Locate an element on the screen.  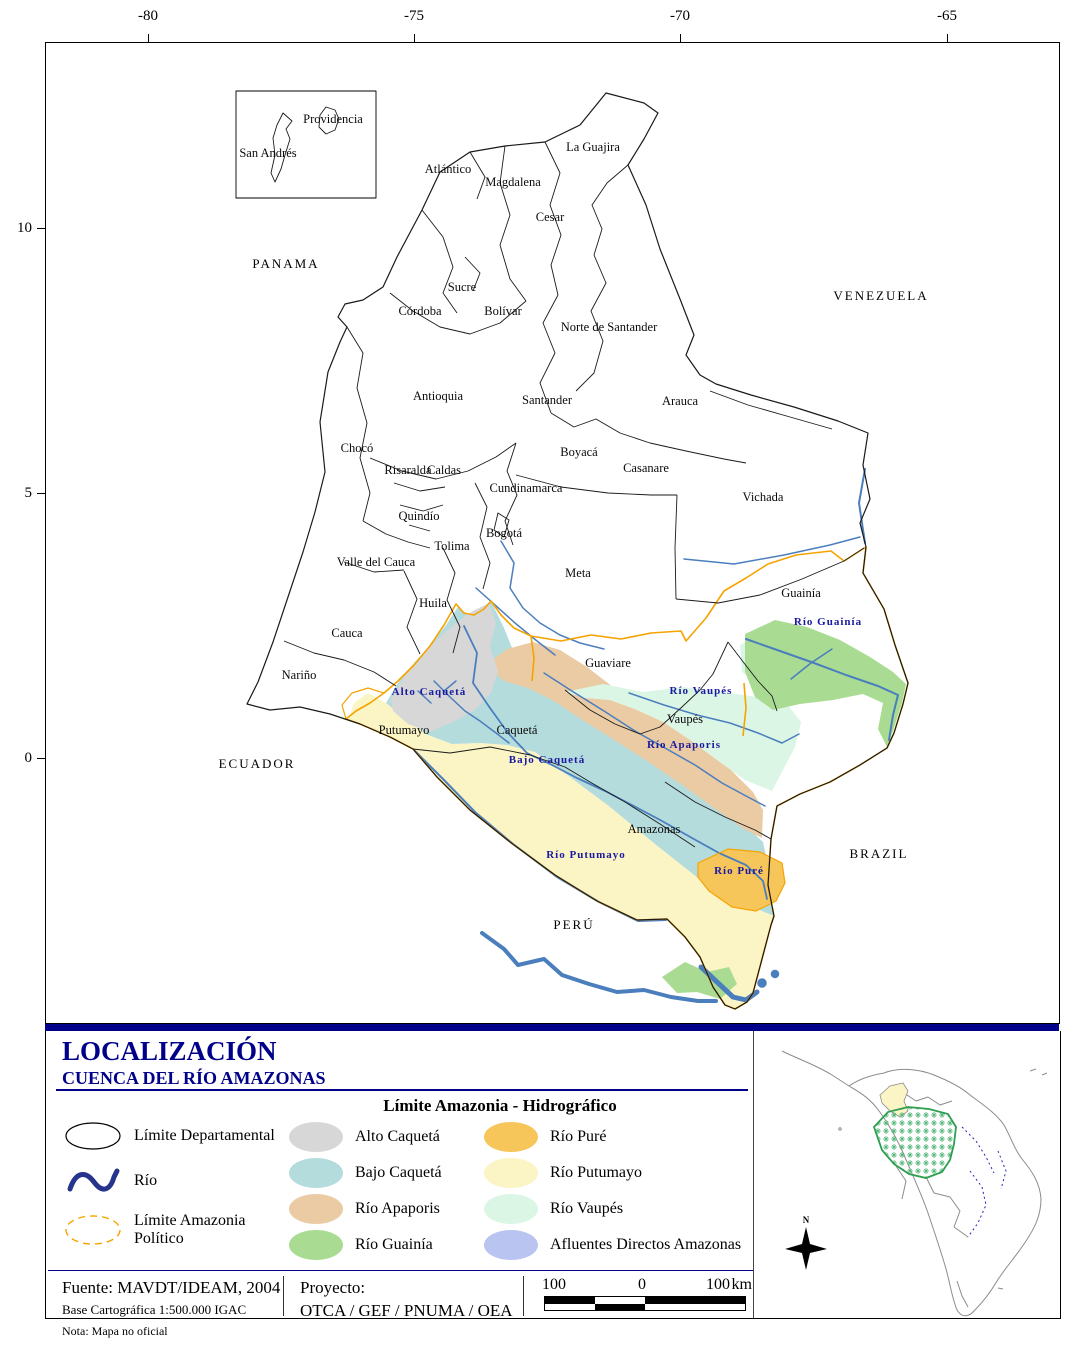
basin-label-bajo-caquetá: Bajo Caquetá is located at coordinates (547, 760).